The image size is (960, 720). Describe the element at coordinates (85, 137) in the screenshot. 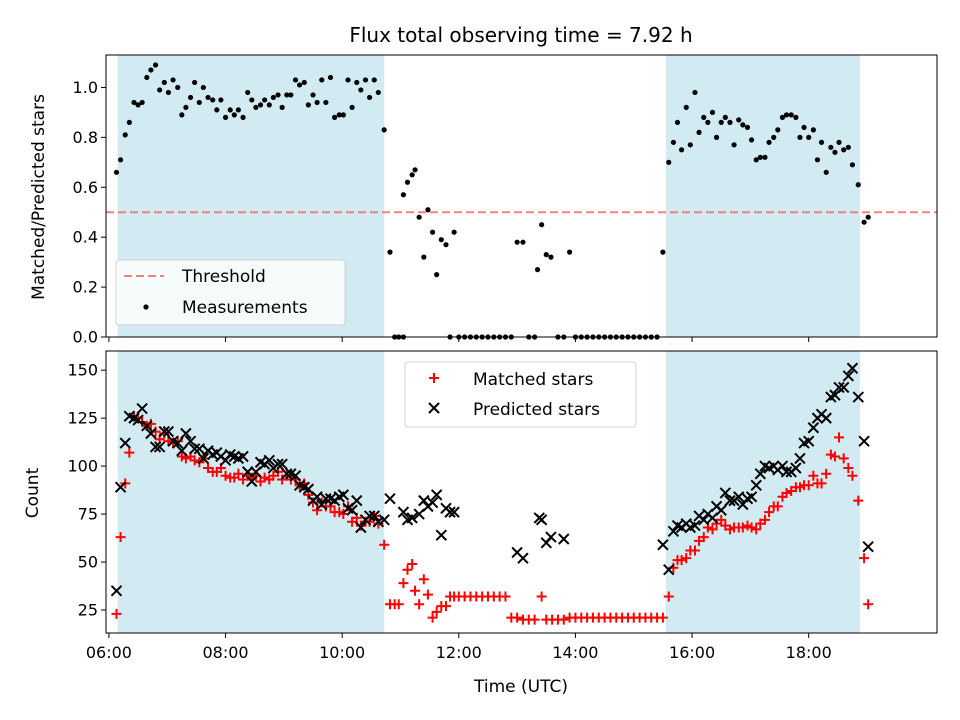

I see `top-y-tick-label-4: 0.8` at that location.